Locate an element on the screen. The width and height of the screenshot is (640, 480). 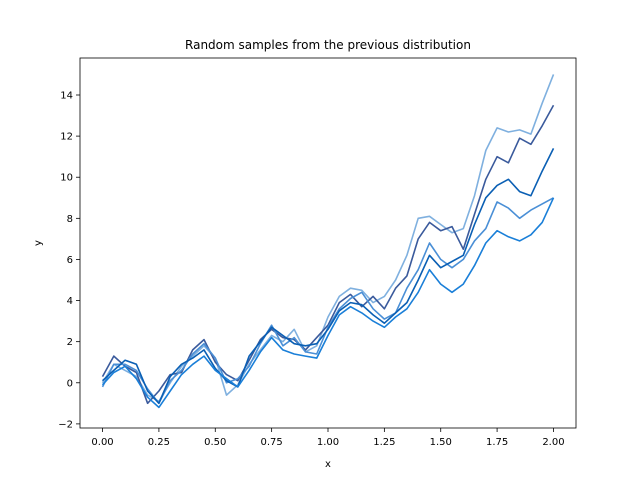
y-tick-label: 6 is located at coordinates (70, 260).